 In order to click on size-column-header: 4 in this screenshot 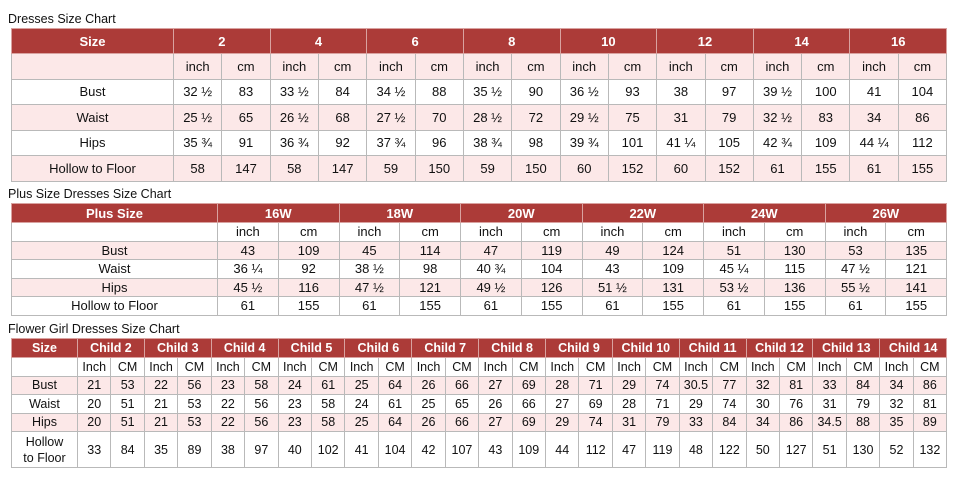, I will do `click(318, 41)`.